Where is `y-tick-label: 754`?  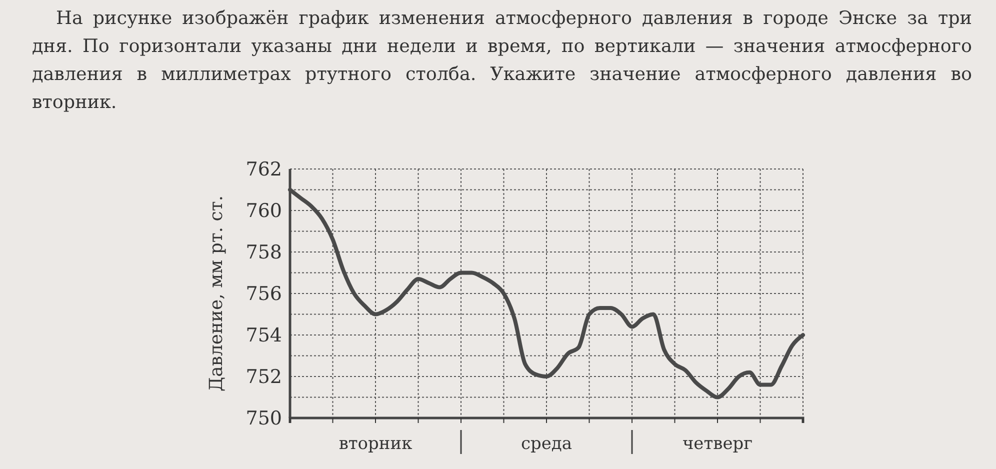
y-tick-label: 754 is located at coordinates (264, 335).